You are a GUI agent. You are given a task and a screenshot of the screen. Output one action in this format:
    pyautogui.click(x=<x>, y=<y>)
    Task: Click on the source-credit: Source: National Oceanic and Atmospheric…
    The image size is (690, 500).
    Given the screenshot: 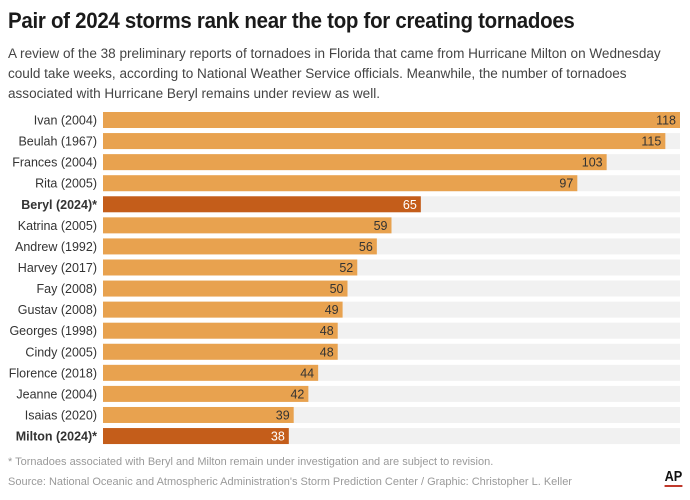 What is the action you would take?
    pyautogui.click(x=290, y=482)
    